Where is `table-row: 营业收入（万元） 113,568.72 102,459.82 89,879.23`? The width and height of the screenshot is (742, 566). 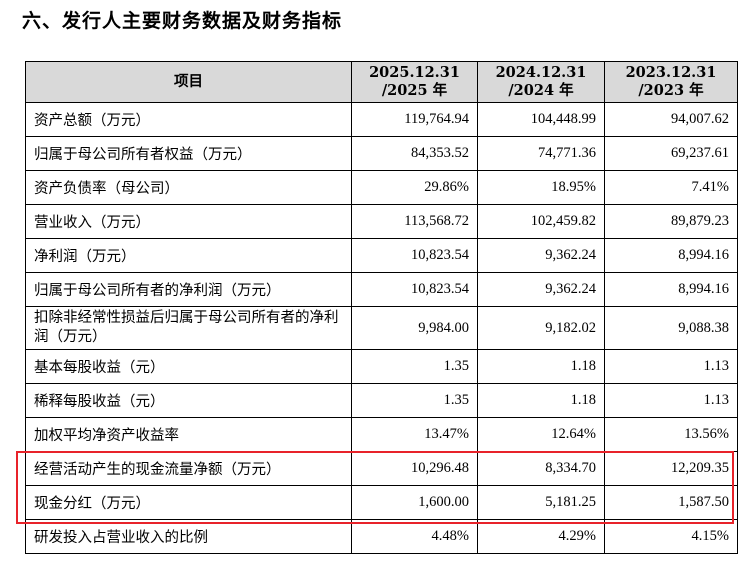 table-row: 营业收入（万元） 113,568.72 102,459.82 89,879.23 is located at coordinates (381, 221).